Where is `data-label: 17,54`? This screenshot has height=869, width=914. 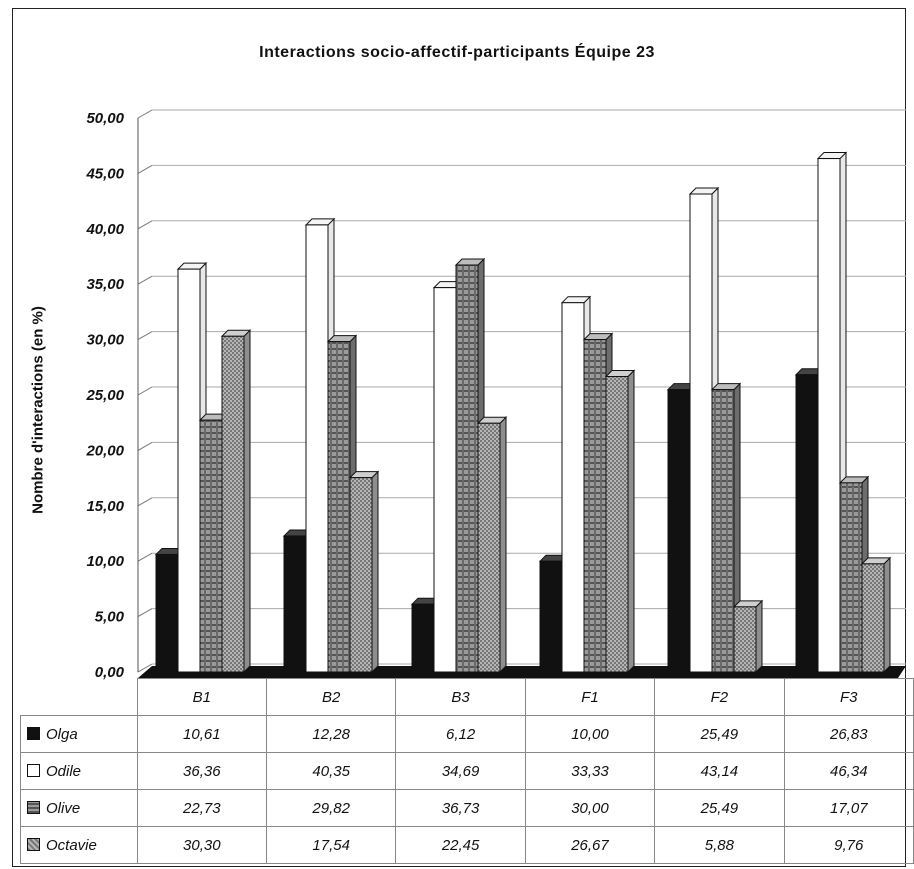 data-label: 17,54 is located at coordinates (331, 845).